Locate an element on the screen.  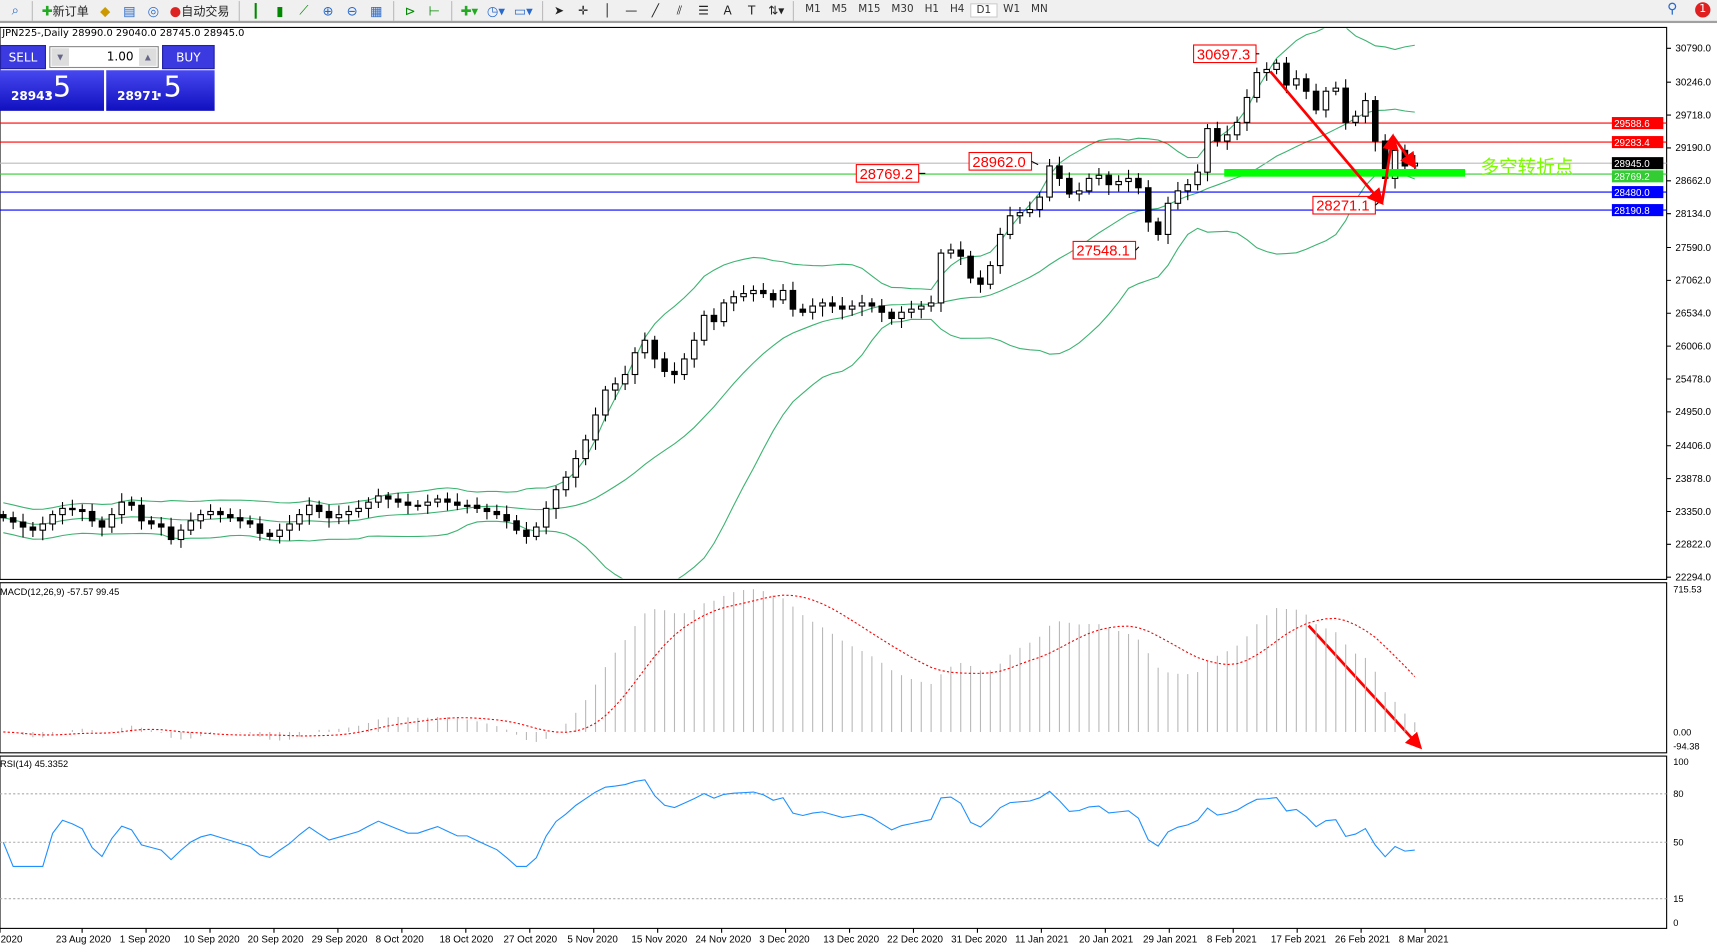
line-chart-icon: ⟋ is located at coordinates (304, 10).